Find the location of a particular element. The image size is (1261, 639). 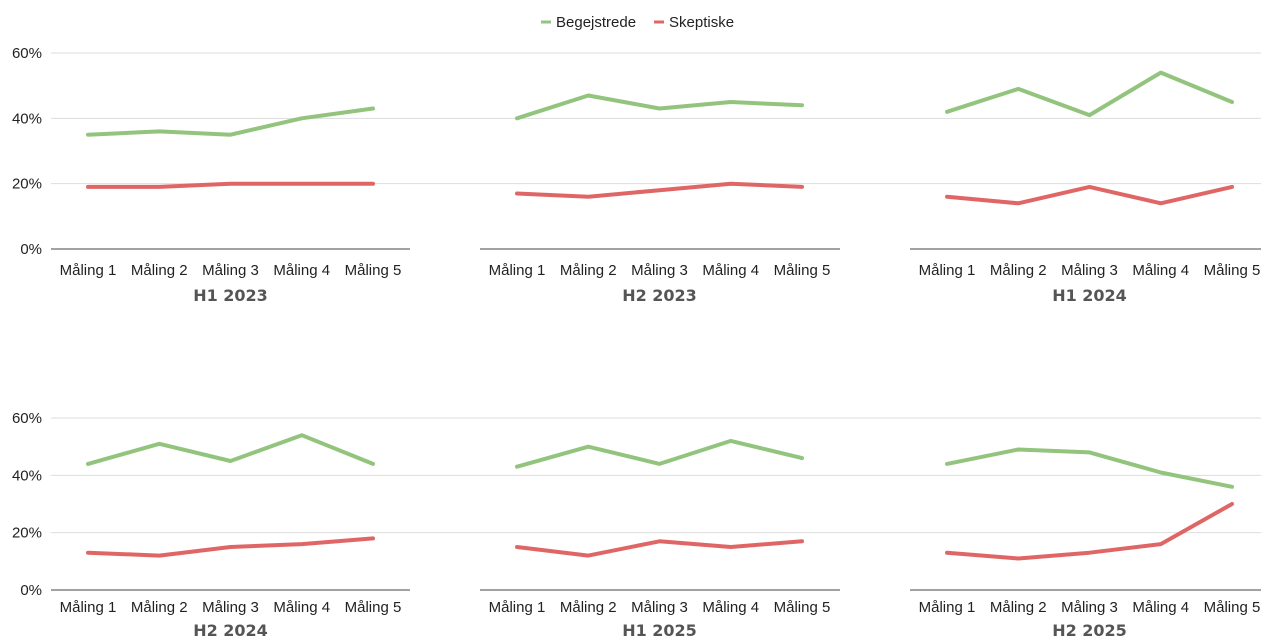

panel-title: H2 2023 is located at coordinates (659, 295).